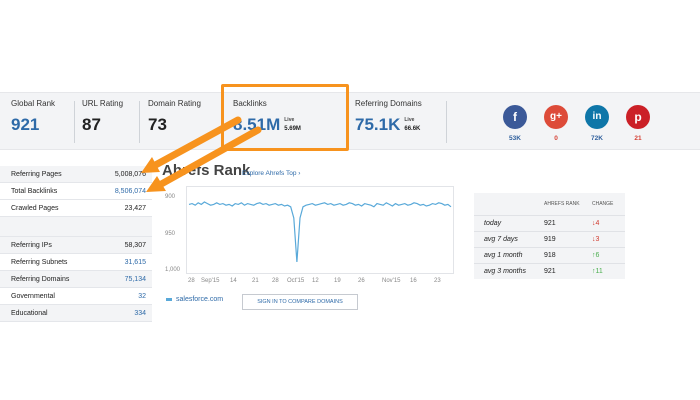 The height and width of the screenshot is (400, 700). Describe the element at coordinates (169, 299) in the screenshot. I see `legend-swatch` at that location.